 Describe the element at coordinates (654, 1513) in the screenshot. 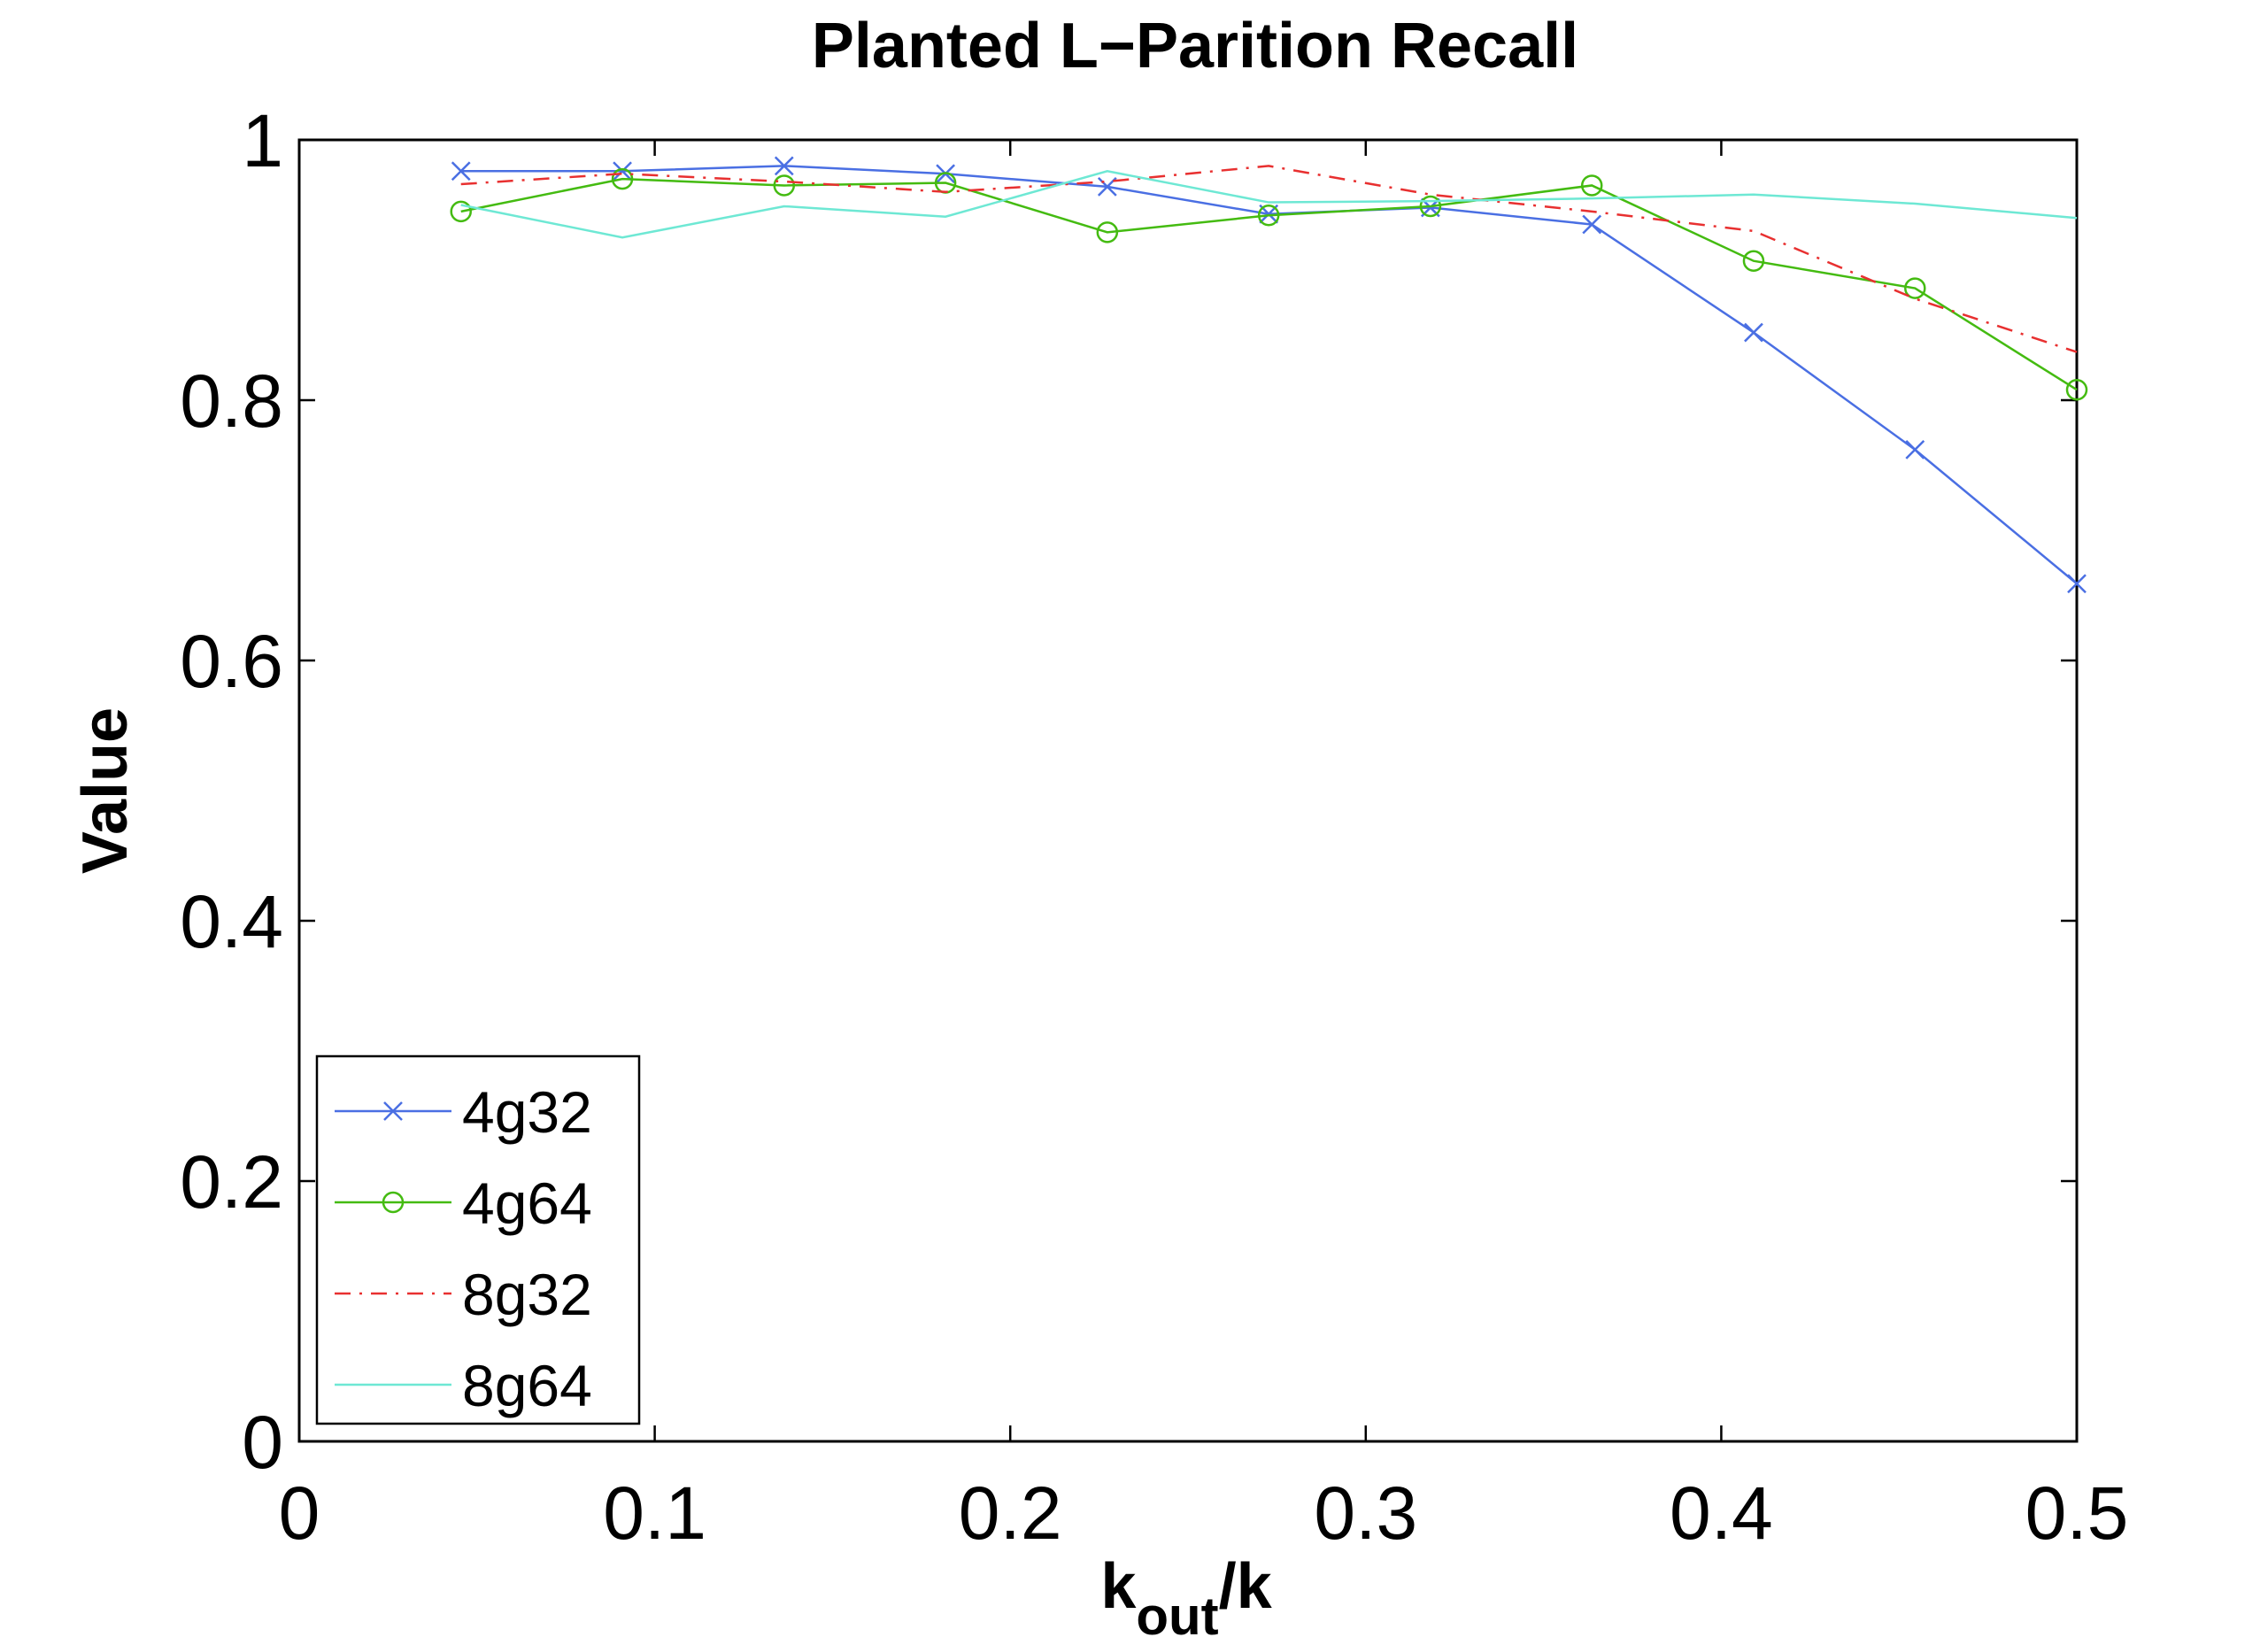

I see `x-tick-label: 0.1` at that location.